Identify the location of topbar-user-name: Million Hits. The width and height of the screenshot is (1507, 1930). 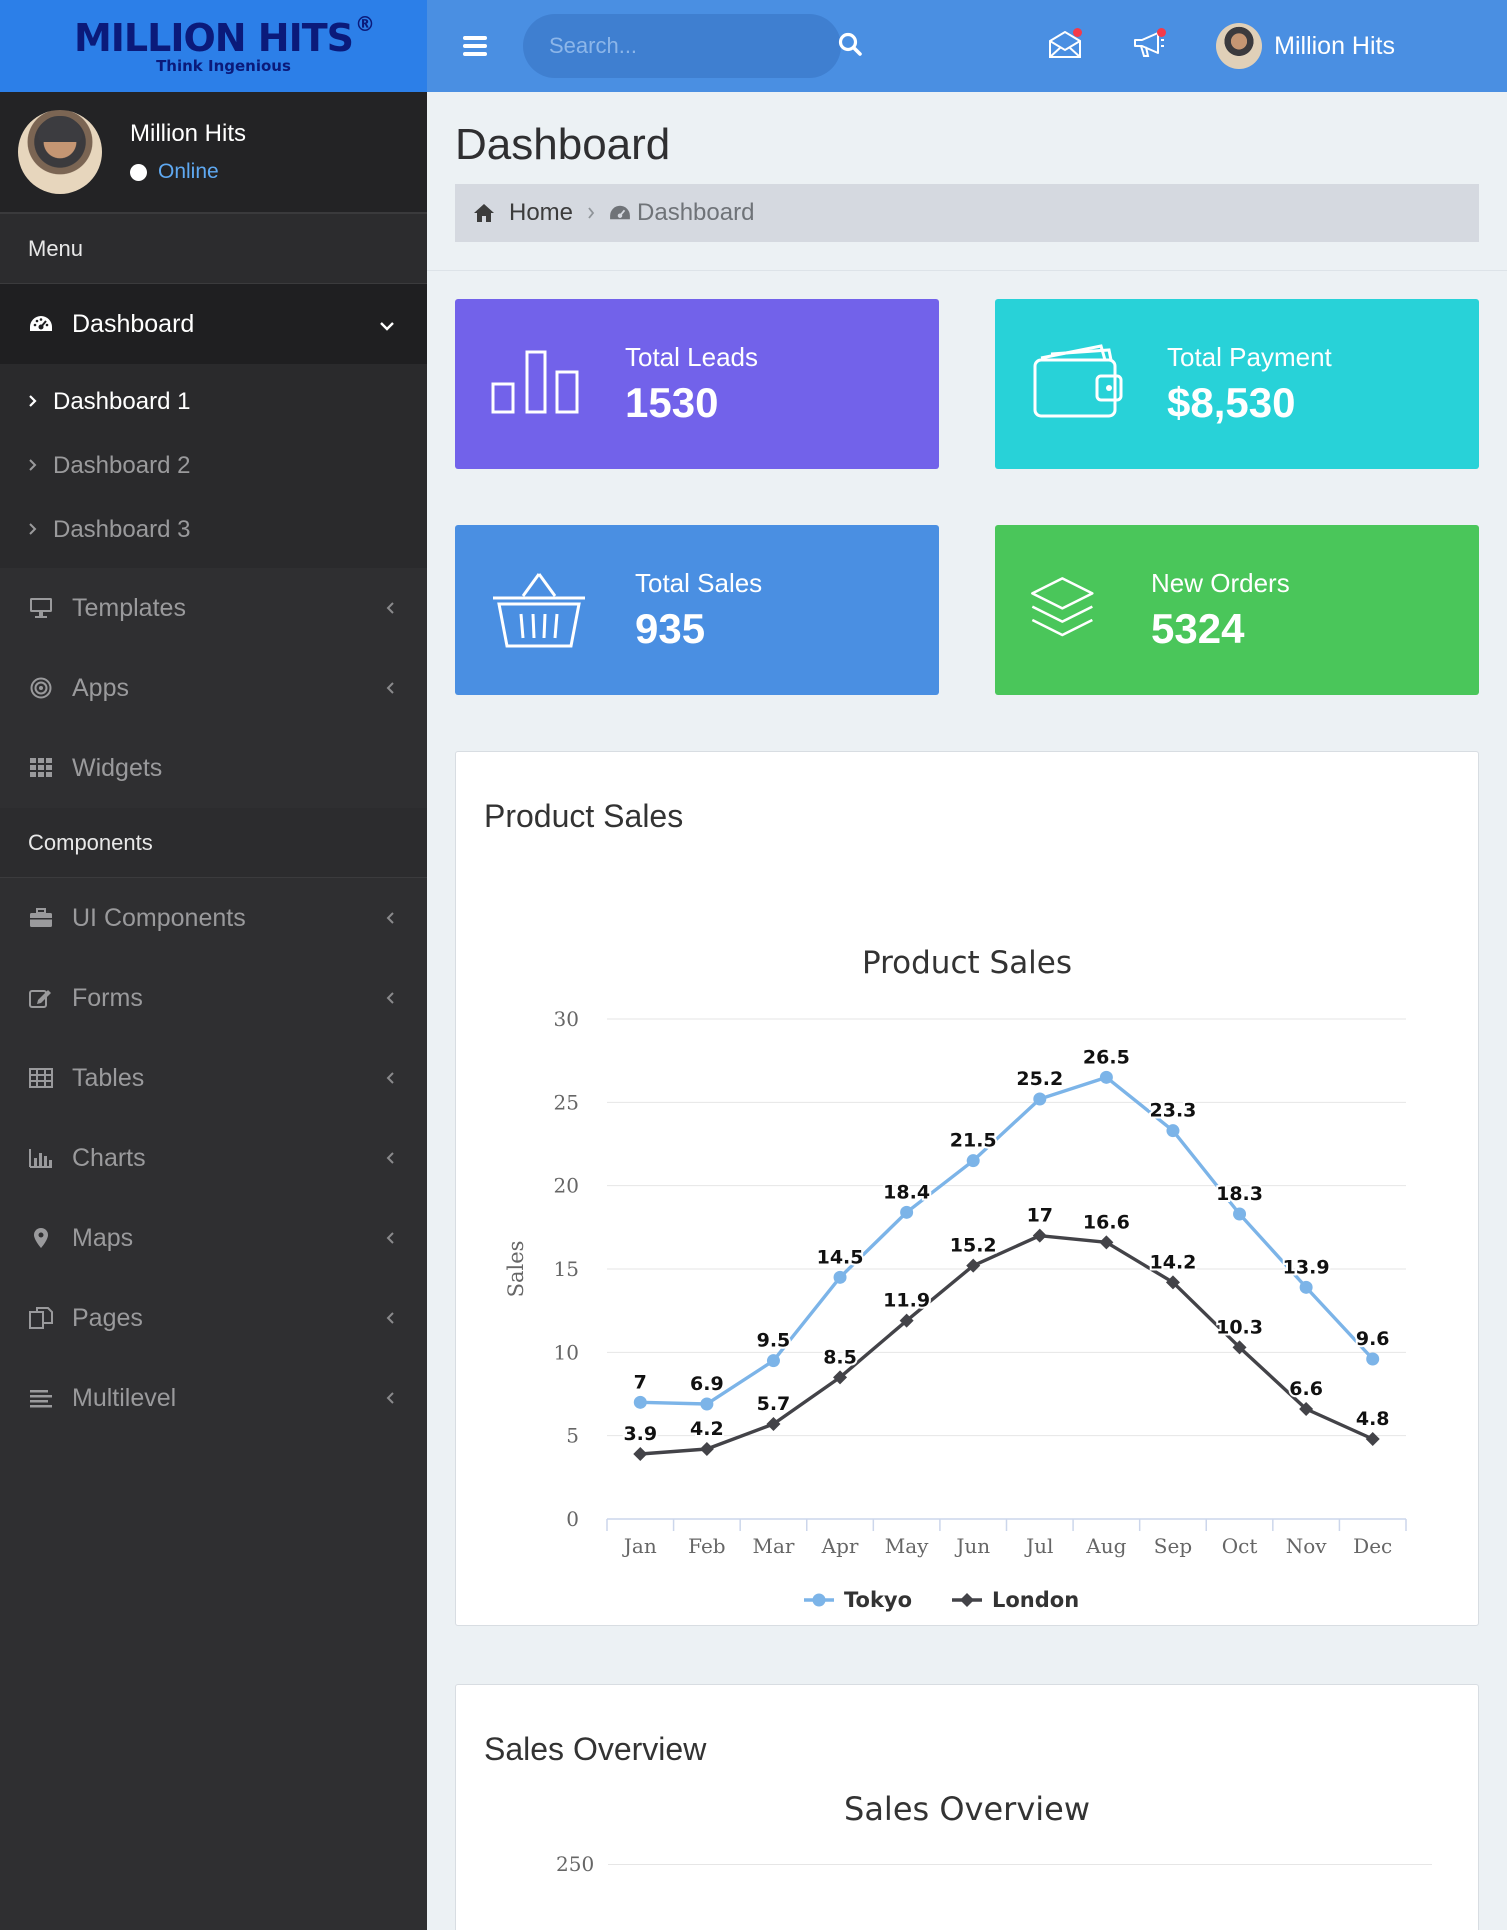
(1334, 45).